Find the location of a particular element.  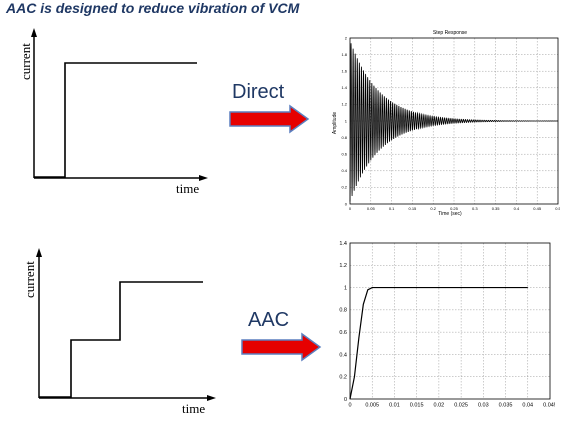

x-tick-label: 0.025 is located at coordinates (461, 406).